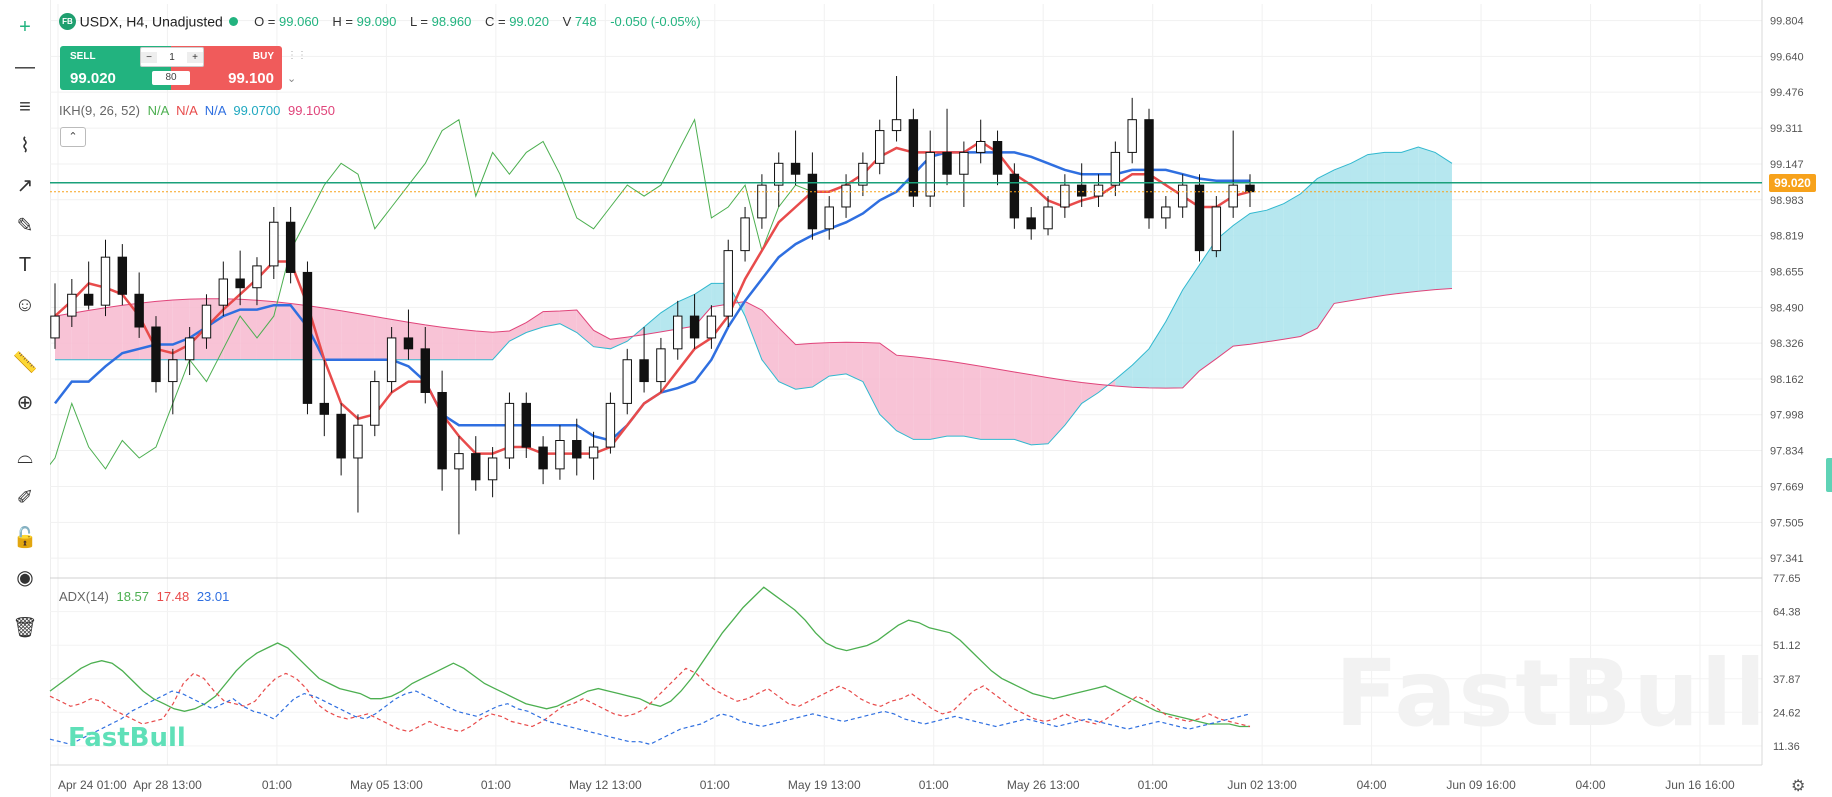 The height and width of the screenshot is (797, 1832). I want to click on unlock-icon: 🔓, so click(25, 537).